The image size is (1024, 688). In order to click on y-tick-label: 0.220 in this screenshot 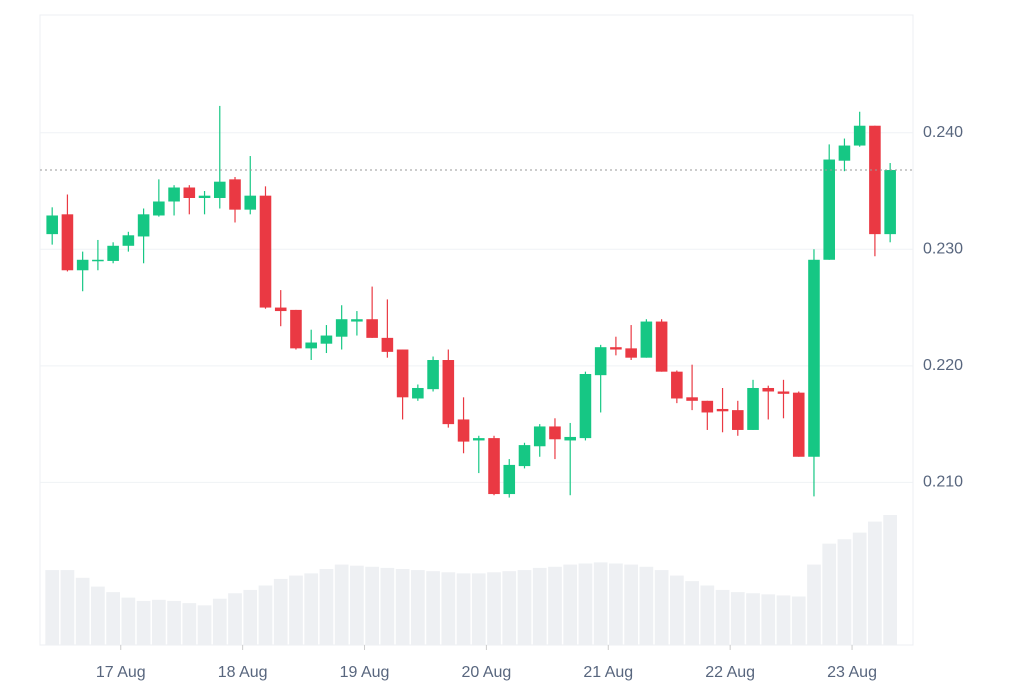, I will do `click(943, 365)`.